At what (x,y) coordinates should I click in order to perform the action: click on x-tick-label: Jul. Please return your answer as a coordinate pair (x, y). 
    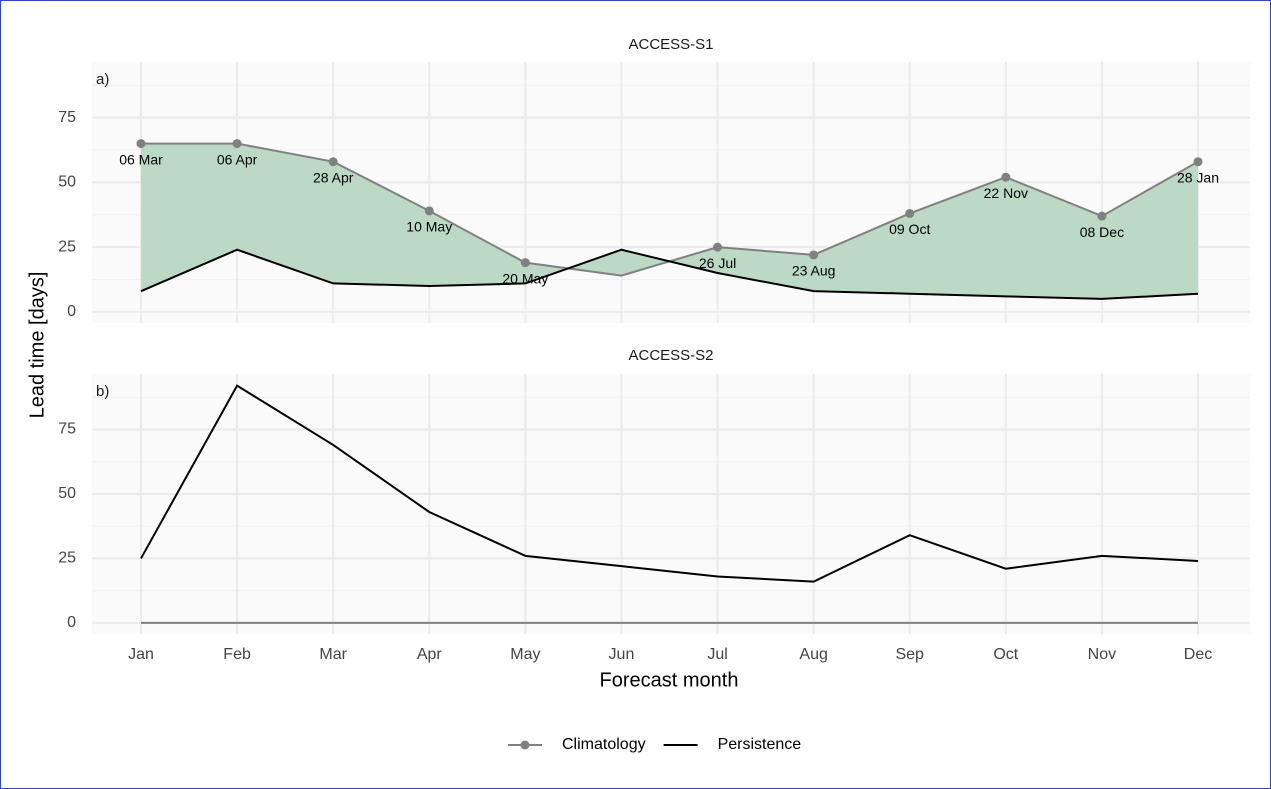
    Looking at the image, I should click on (717, 654).